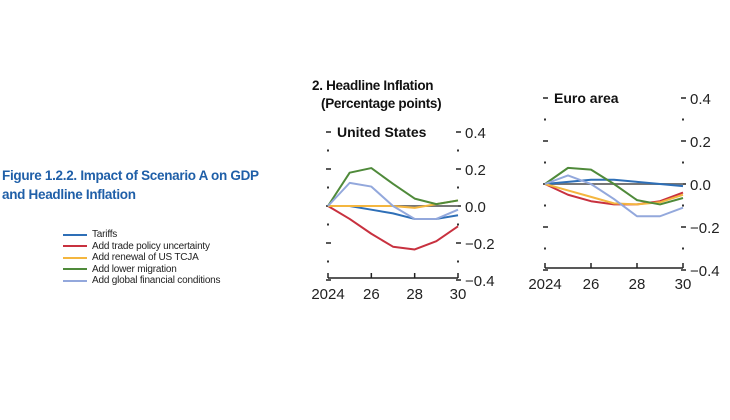  I want to click on panel-euro-area: 0.4 0.2 0.0 −0.2 −0.4 2024 26 28 30 Euro area, so click(623, 191).